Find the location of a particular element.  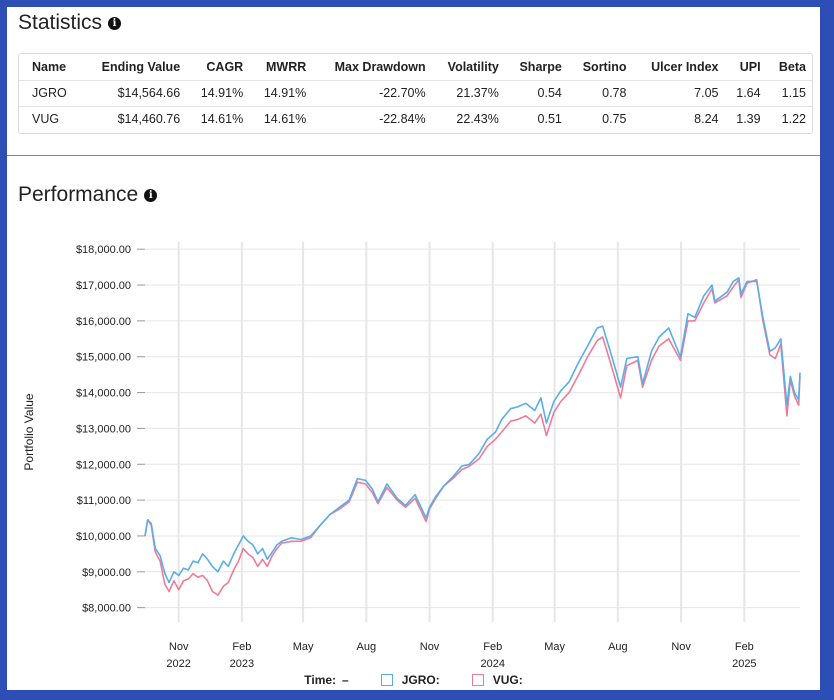

column-header: CAGR is located at coordinates (225, 66).